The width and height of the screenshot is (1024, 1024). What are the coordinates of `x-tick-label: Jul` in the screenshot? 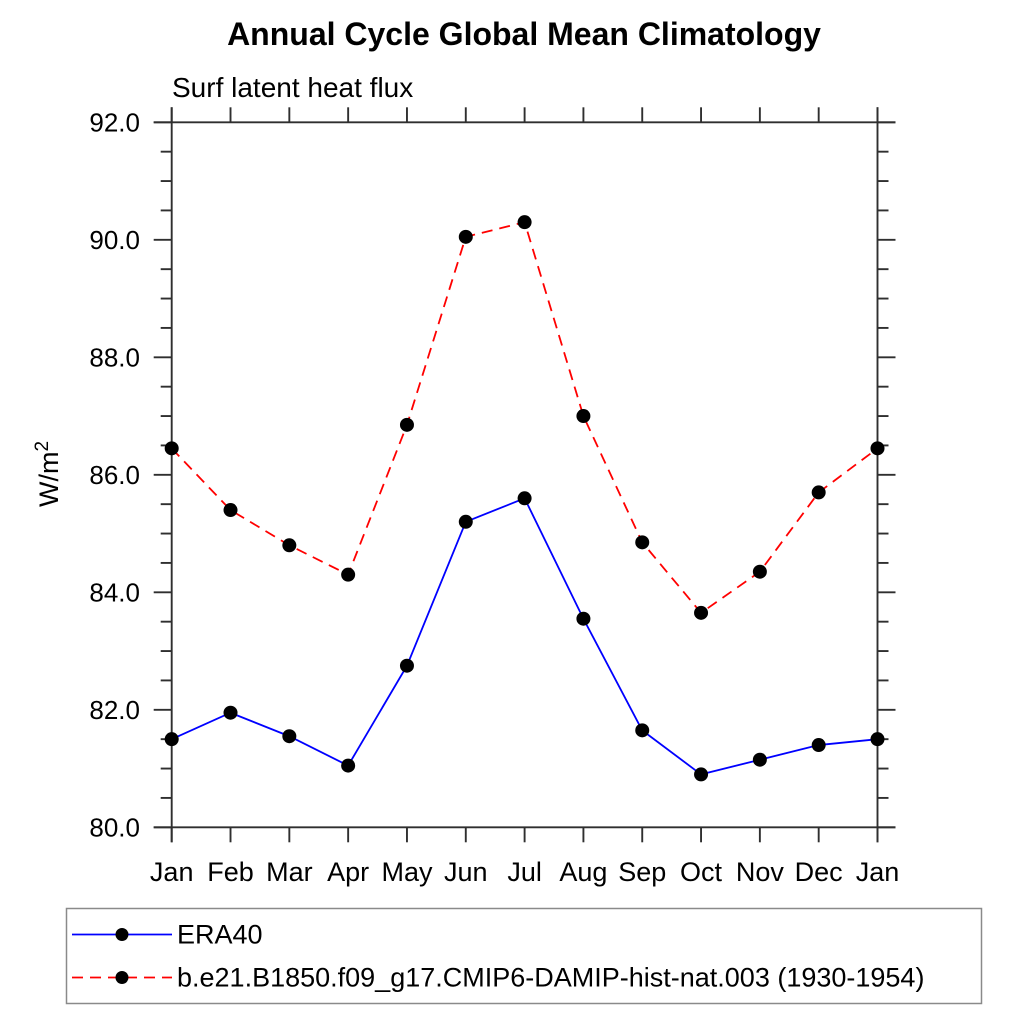 It's located at (524, 872).